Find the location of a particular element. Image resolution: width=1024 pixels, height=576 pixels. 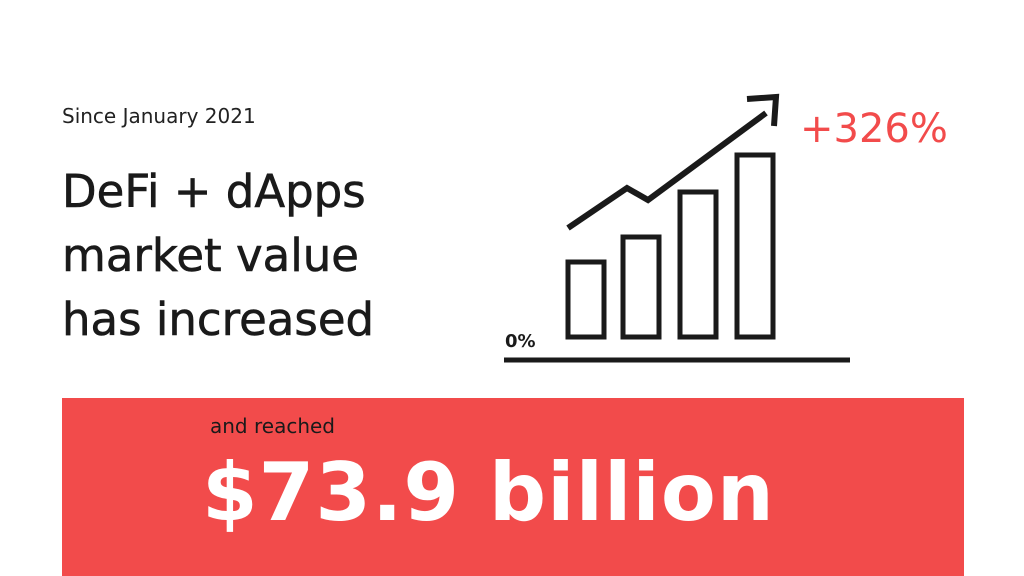

baseline-label: 0% is located at coordinates (520, 341).